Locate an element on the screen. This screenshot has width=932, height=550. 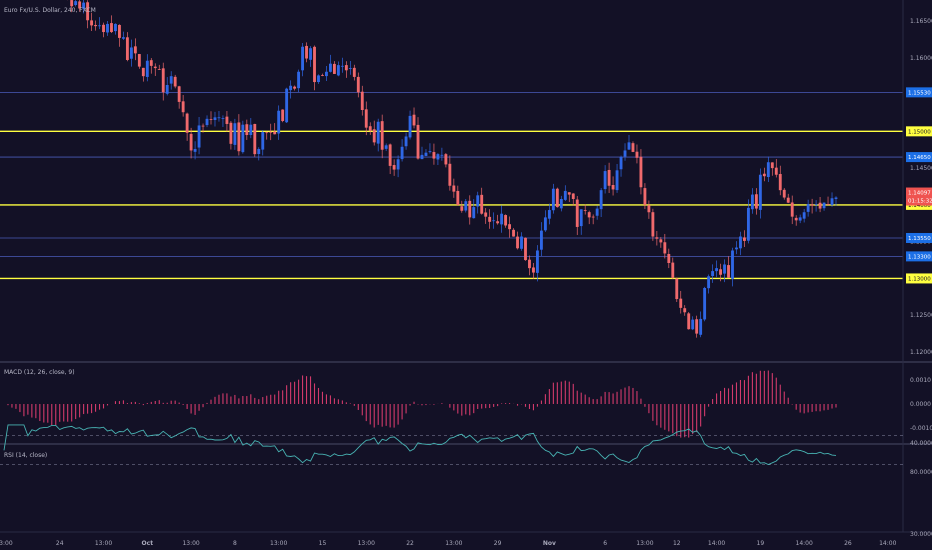
time-tick: 26 is located at coordinates (848, 543).